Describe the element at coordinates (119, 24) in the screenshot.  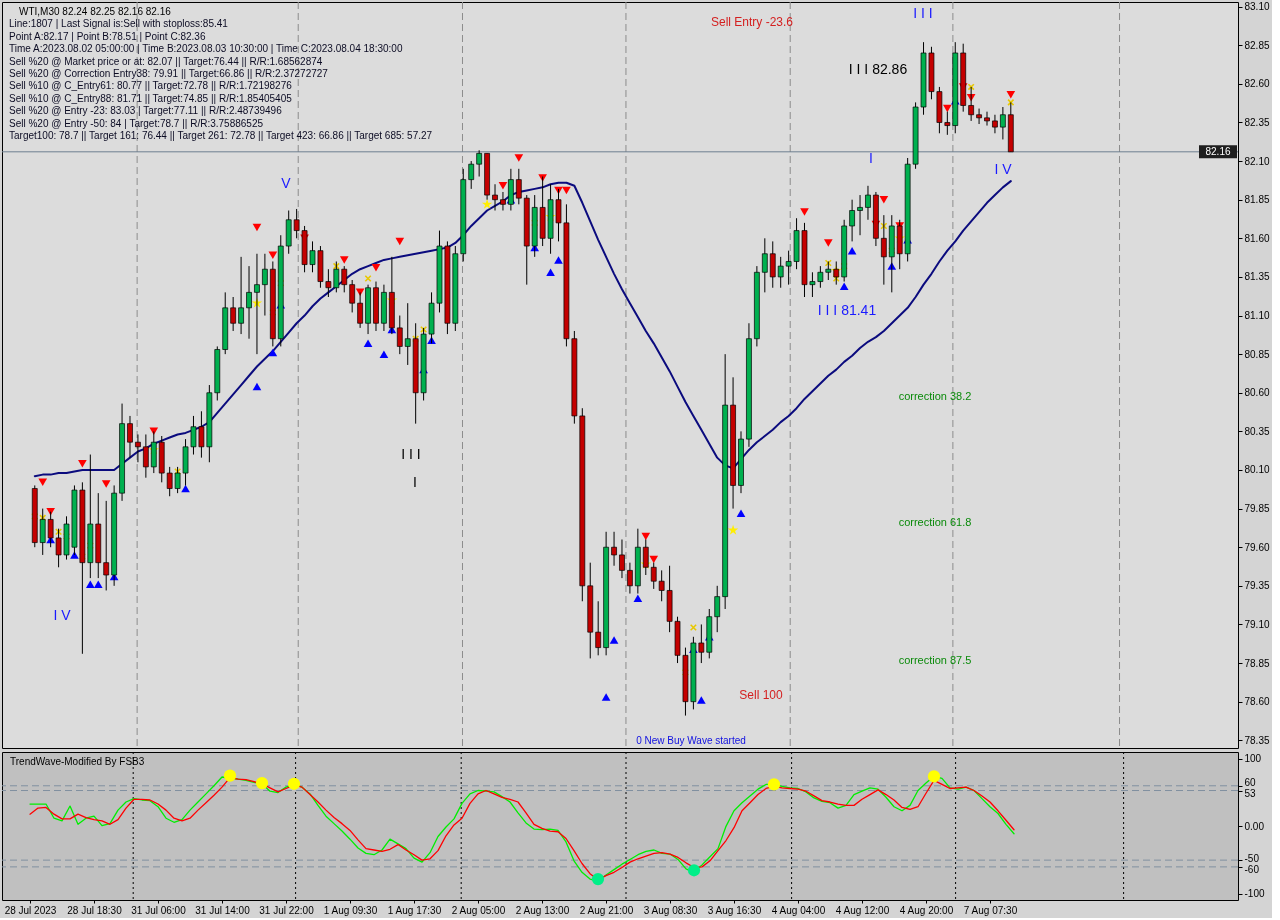
I see `annotation: Line:1807 | Last Signal is:Sell with stoploss:85.41` at that location.